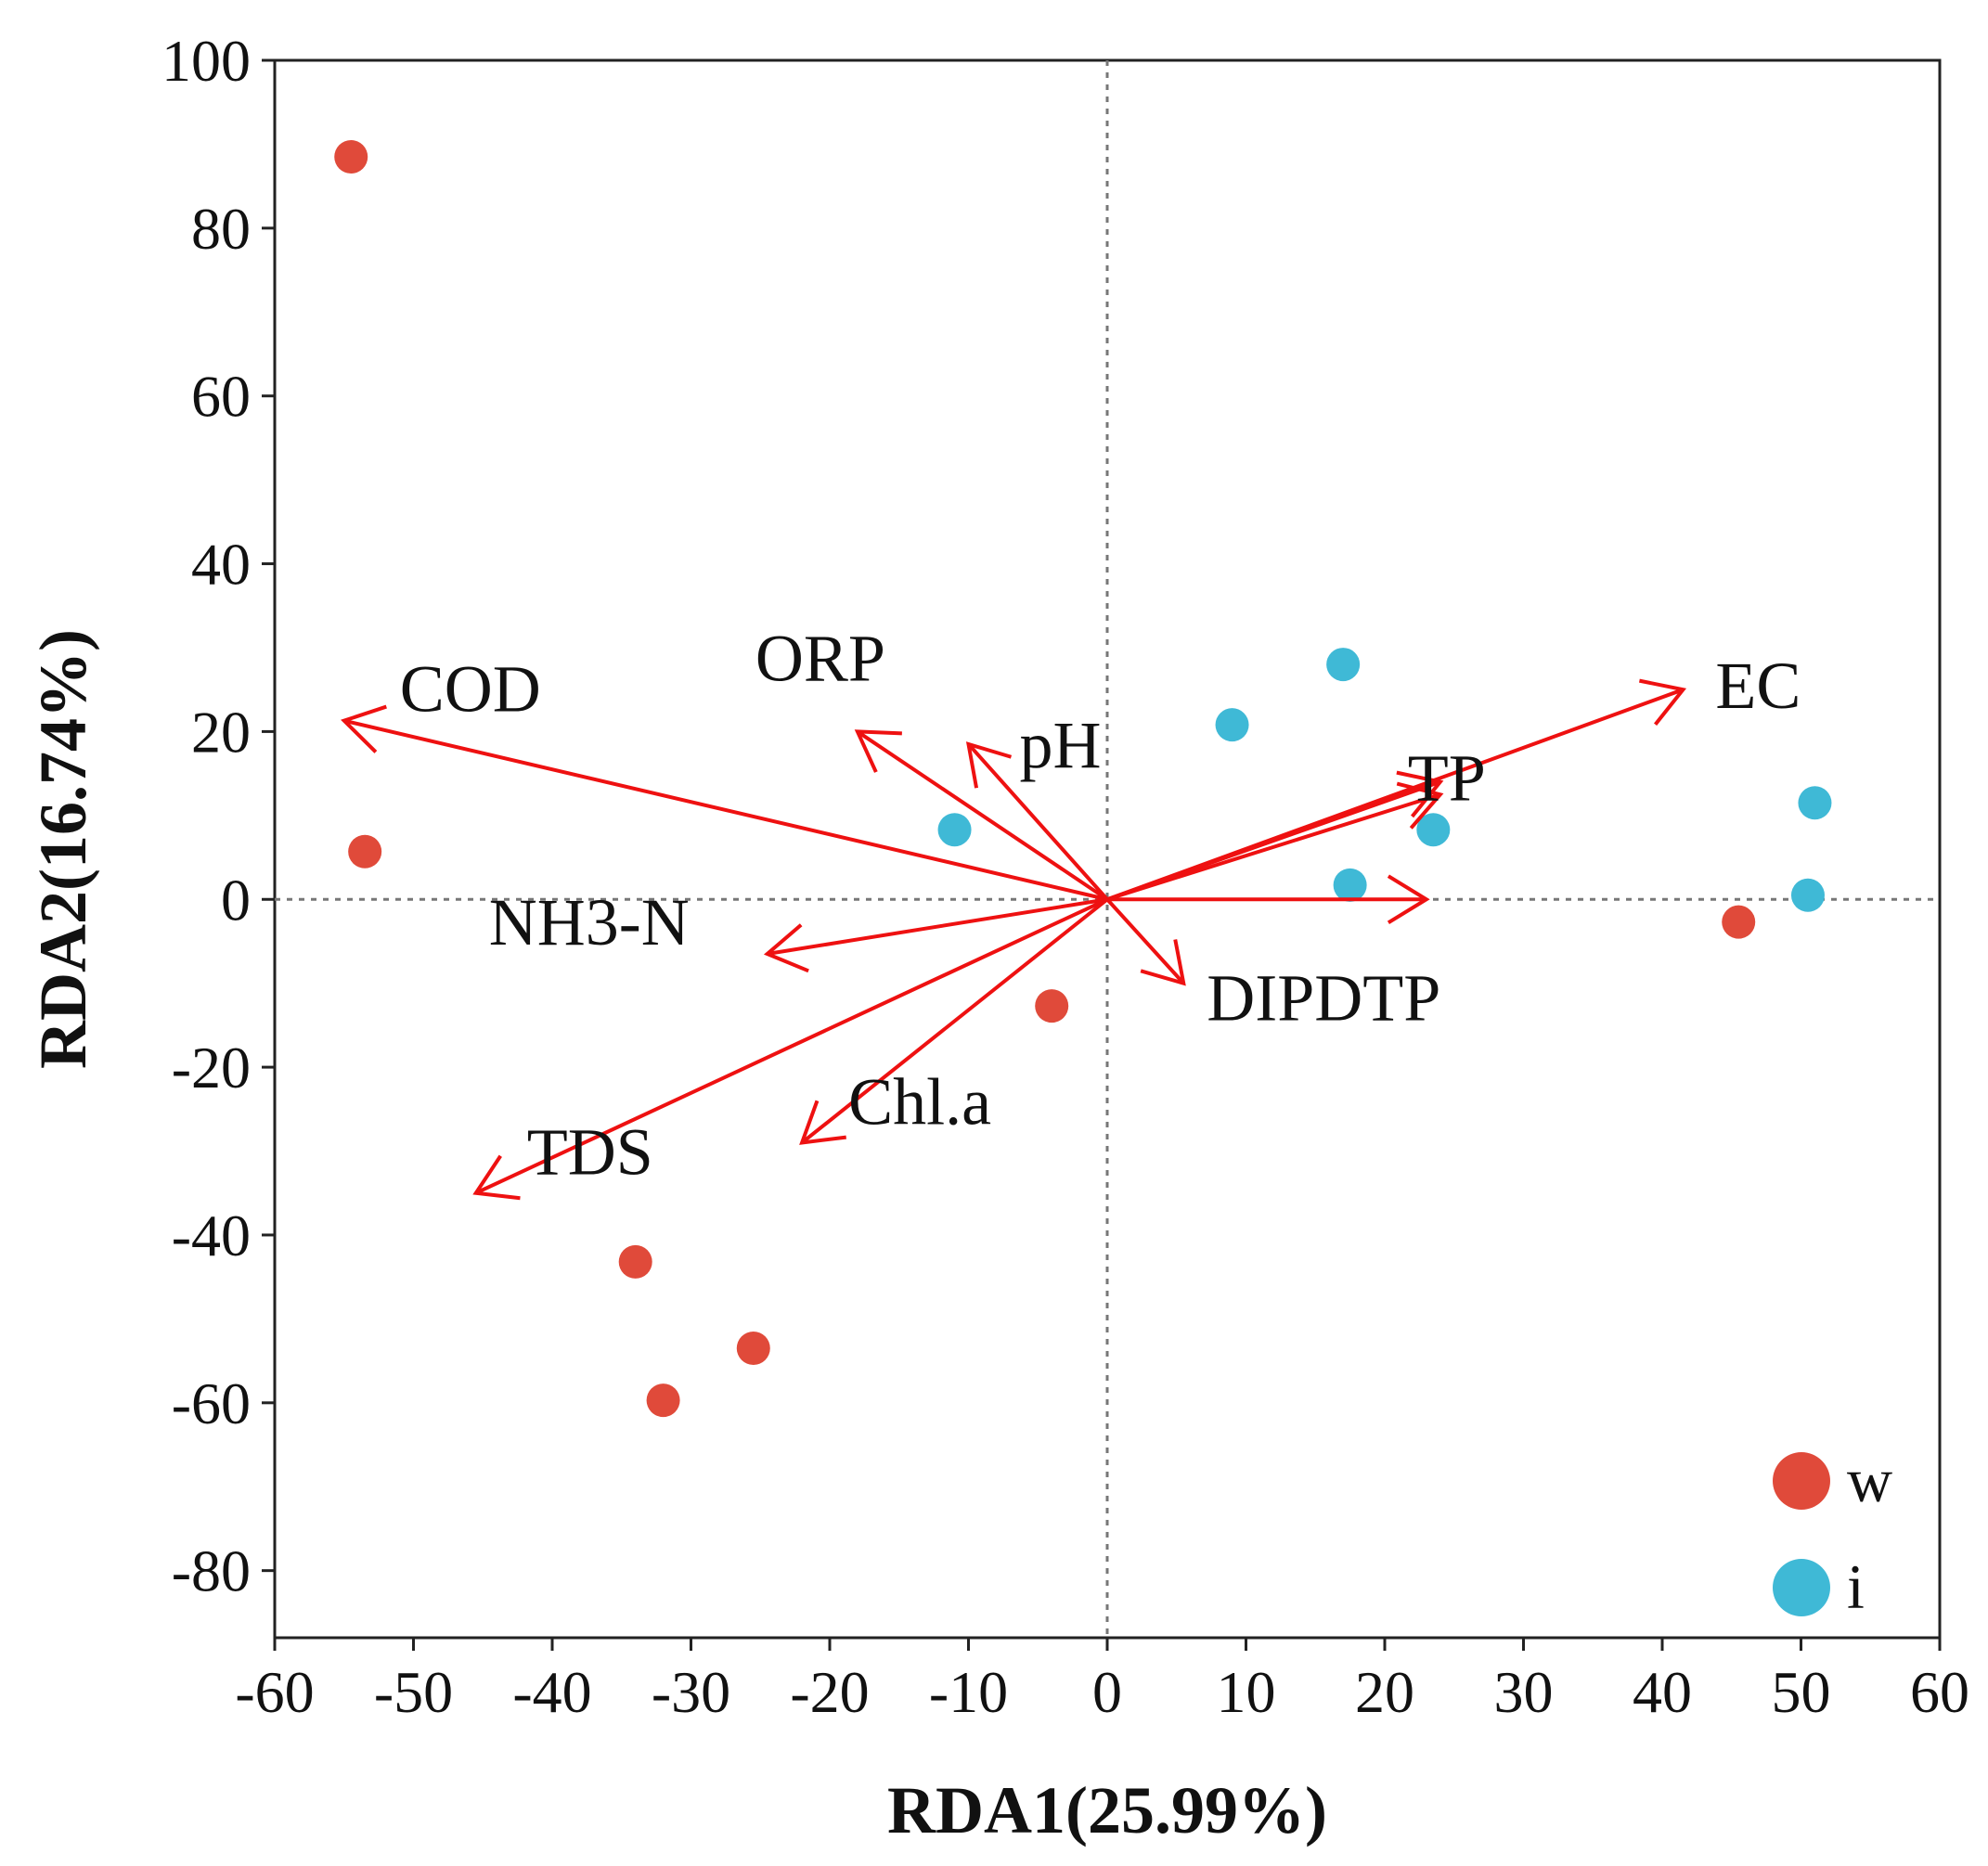 The width and height of the screenshot is (1988, 1866). Describe the element at coordinates (589, 922) in the screenshot. I see `arrow-label: NH3-N` at that location.